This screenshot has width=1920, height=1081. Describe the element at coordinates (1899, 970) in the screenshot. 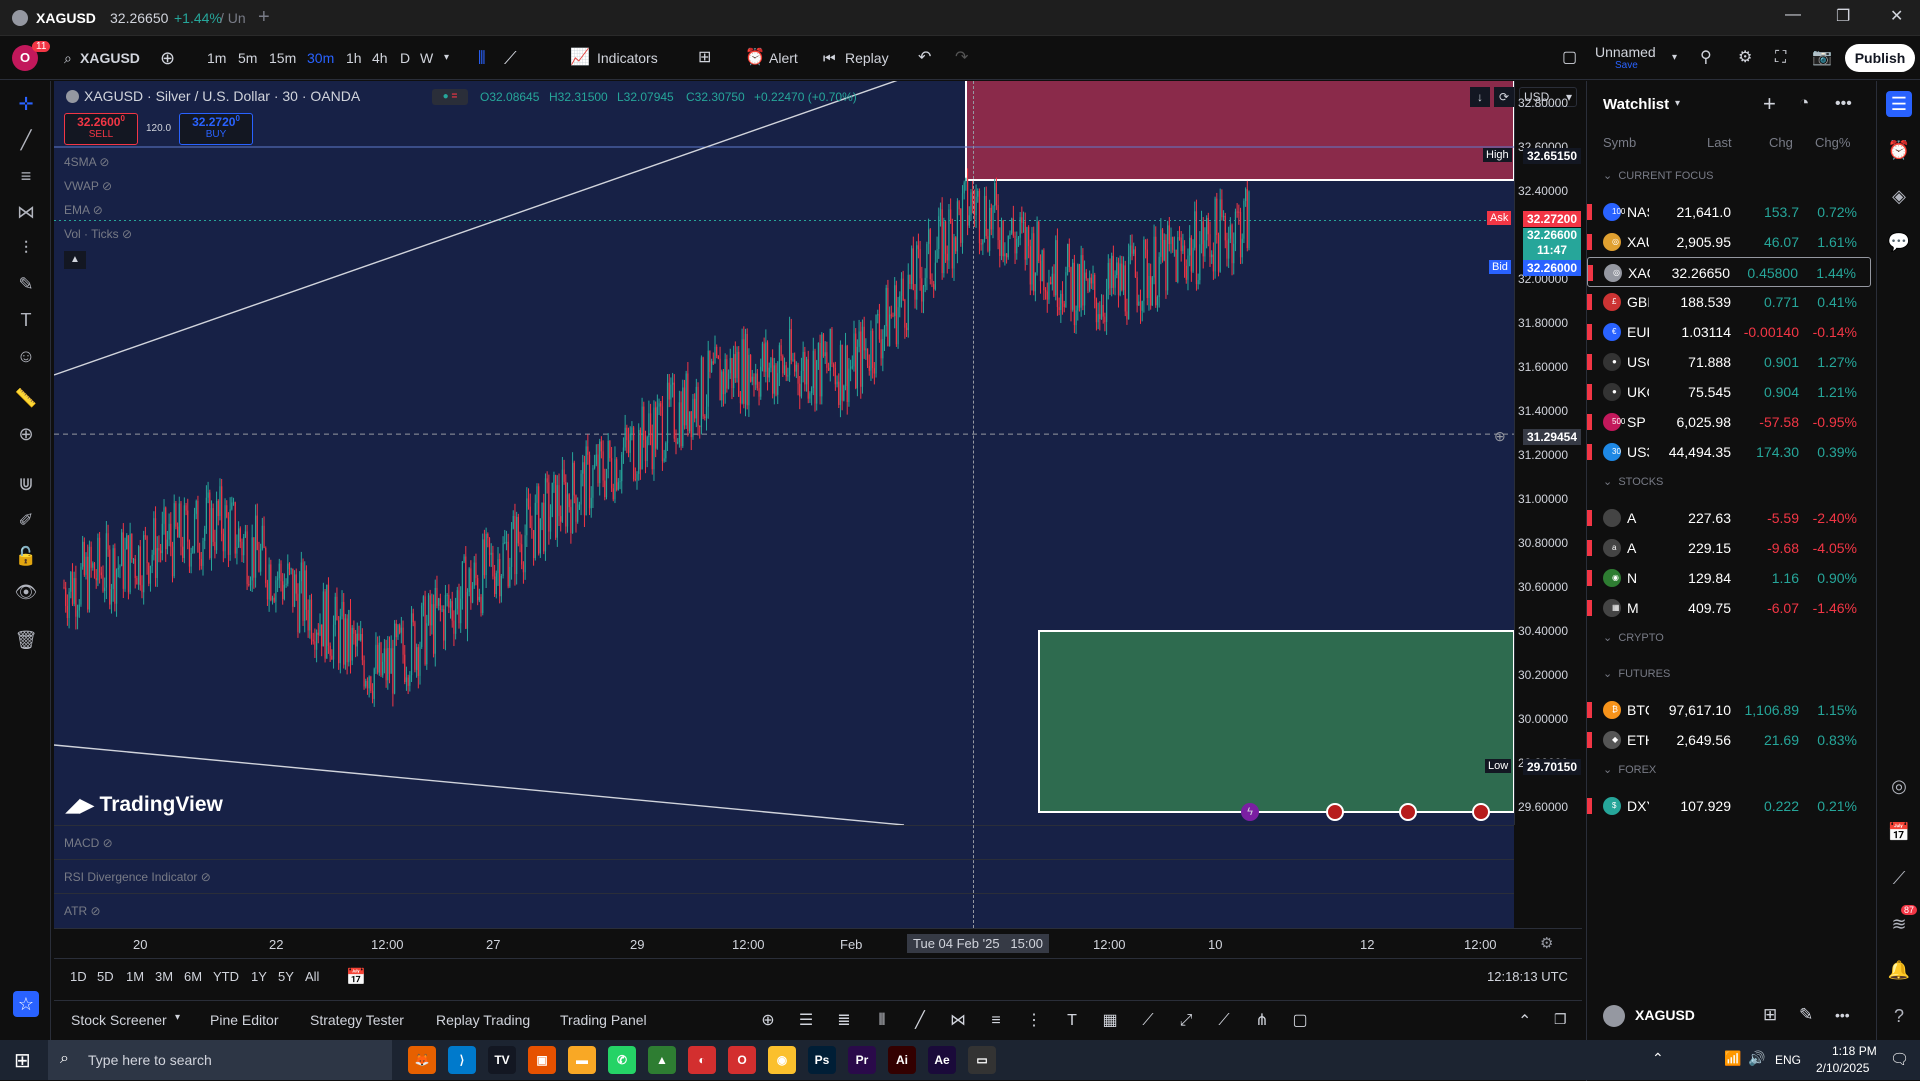

I see `bell-icon: 🔔` at that location.